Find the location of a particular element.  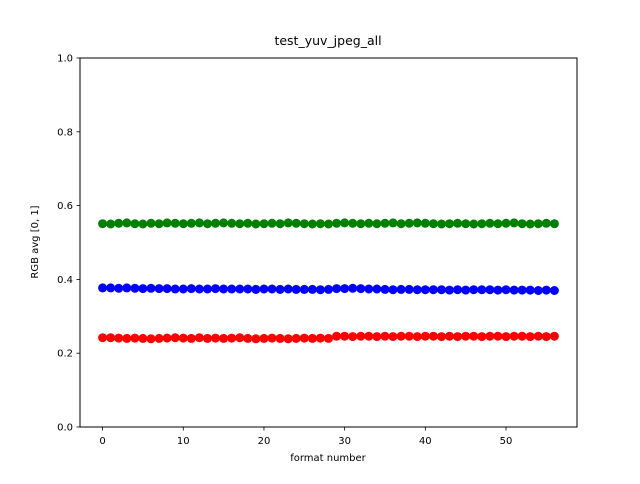

x-tick-label: 40 is located at coordinates (425, 441).